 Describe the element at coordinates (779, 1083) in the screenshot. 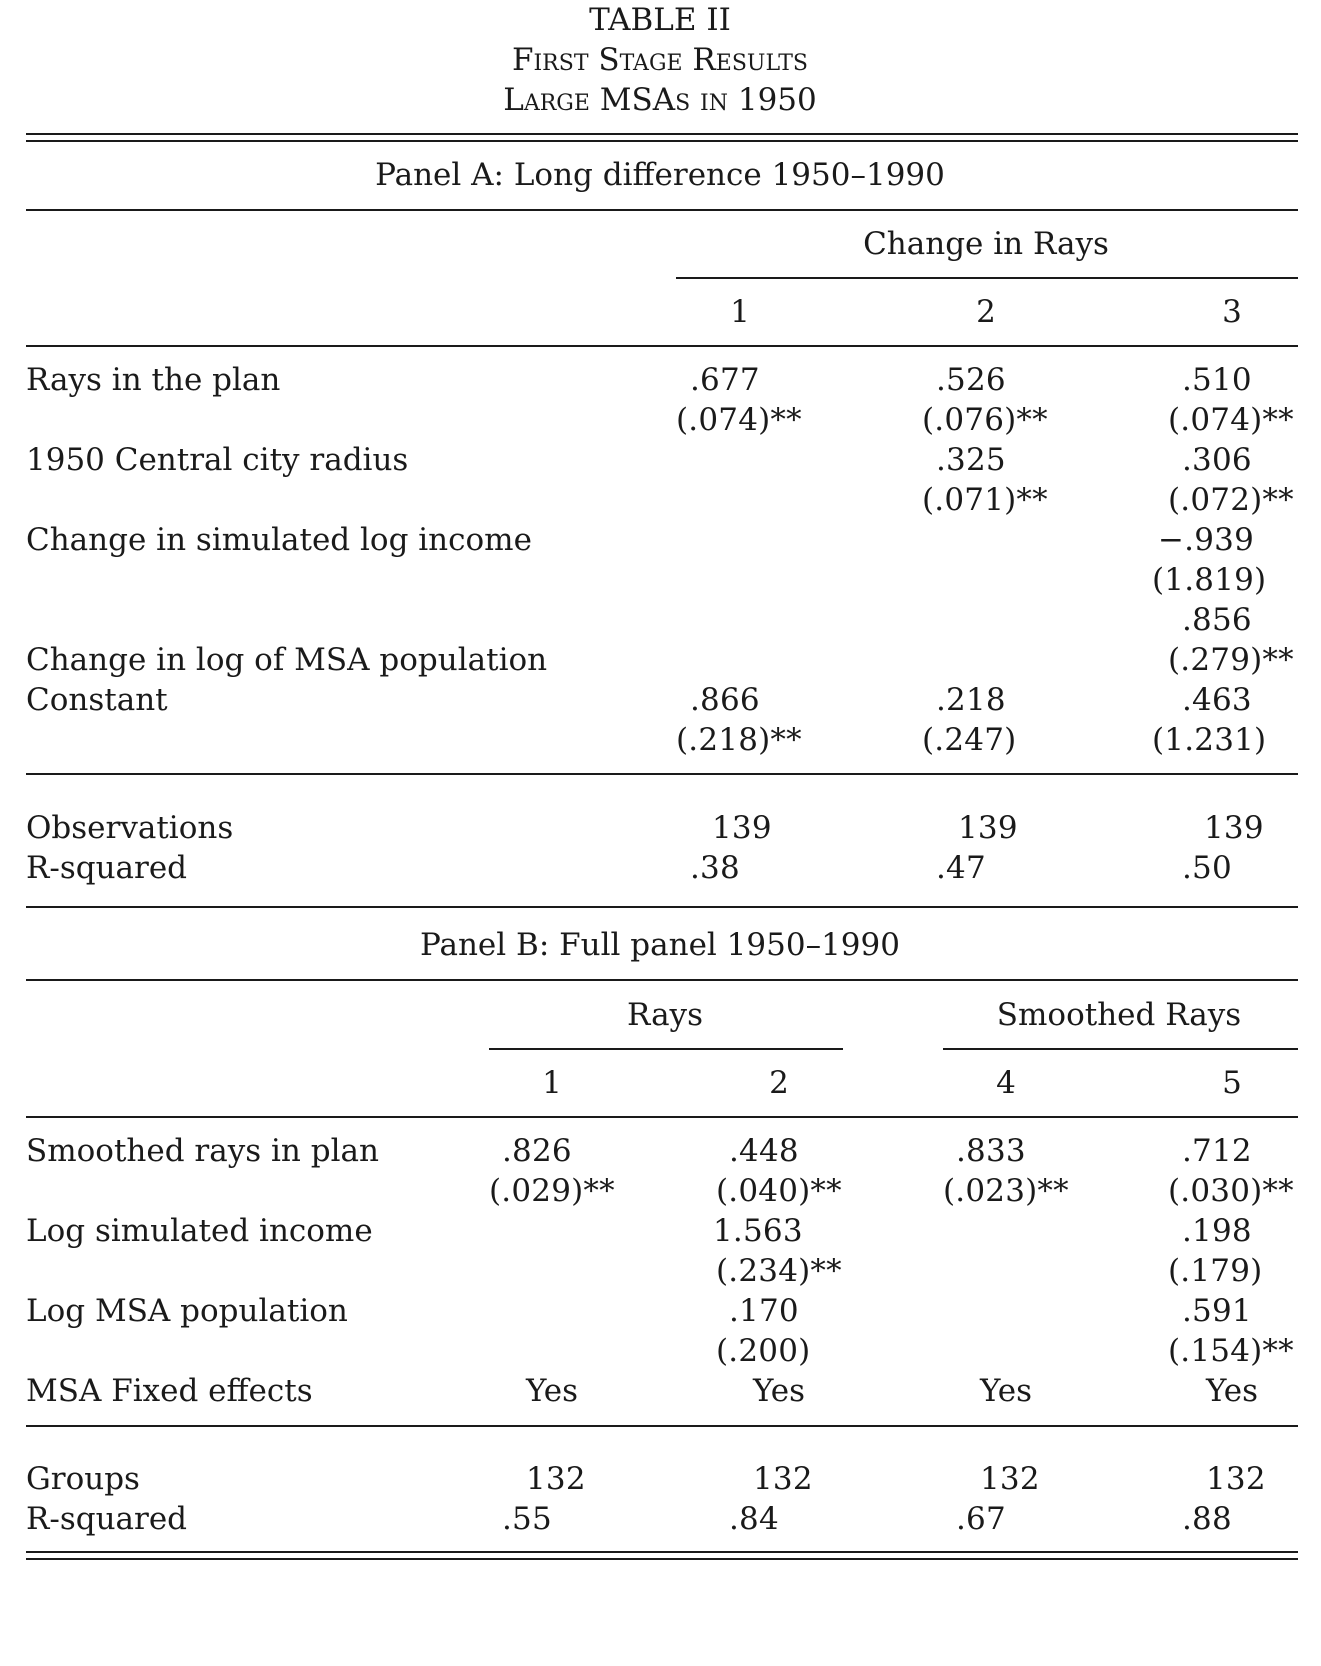

I see `panel-b-col-2: 2` at that location.